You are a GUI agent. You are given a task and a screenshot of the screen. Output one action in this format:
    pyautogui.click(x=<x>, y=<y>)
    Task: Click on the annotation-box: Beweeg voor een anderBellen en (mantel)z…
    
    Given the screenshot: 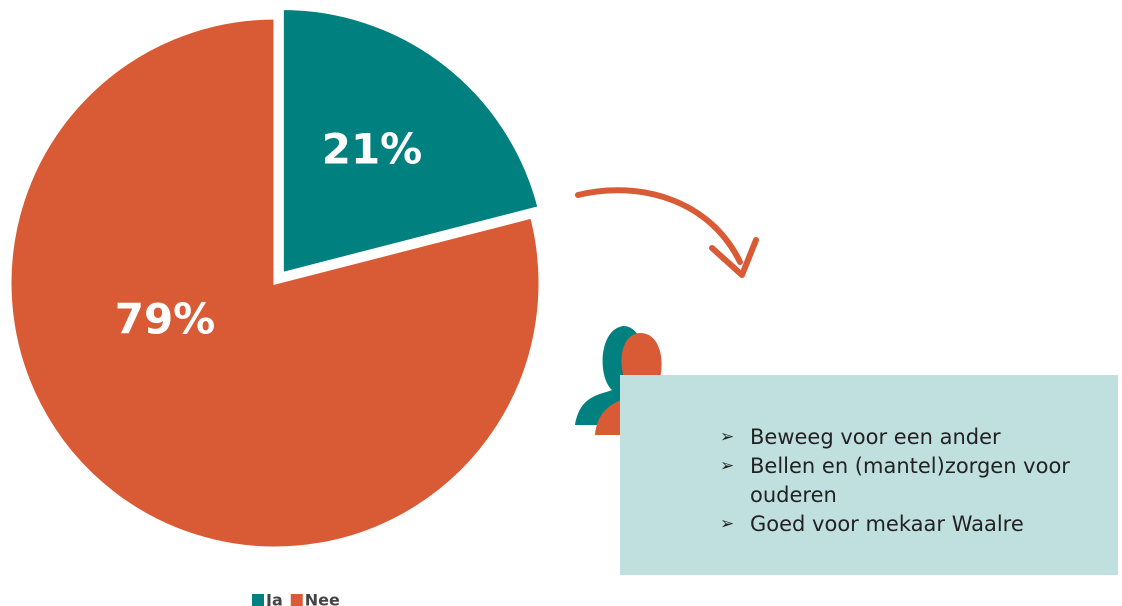 What is the action you would take?
    pyautogui.click(x=869, y=475)
    